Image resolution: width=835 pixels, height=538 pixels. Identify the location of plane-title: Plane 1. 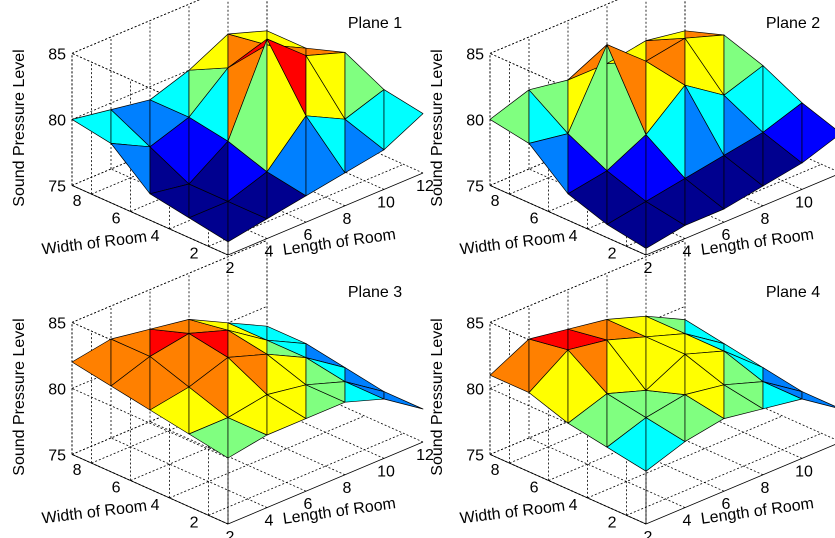
(375, 23).